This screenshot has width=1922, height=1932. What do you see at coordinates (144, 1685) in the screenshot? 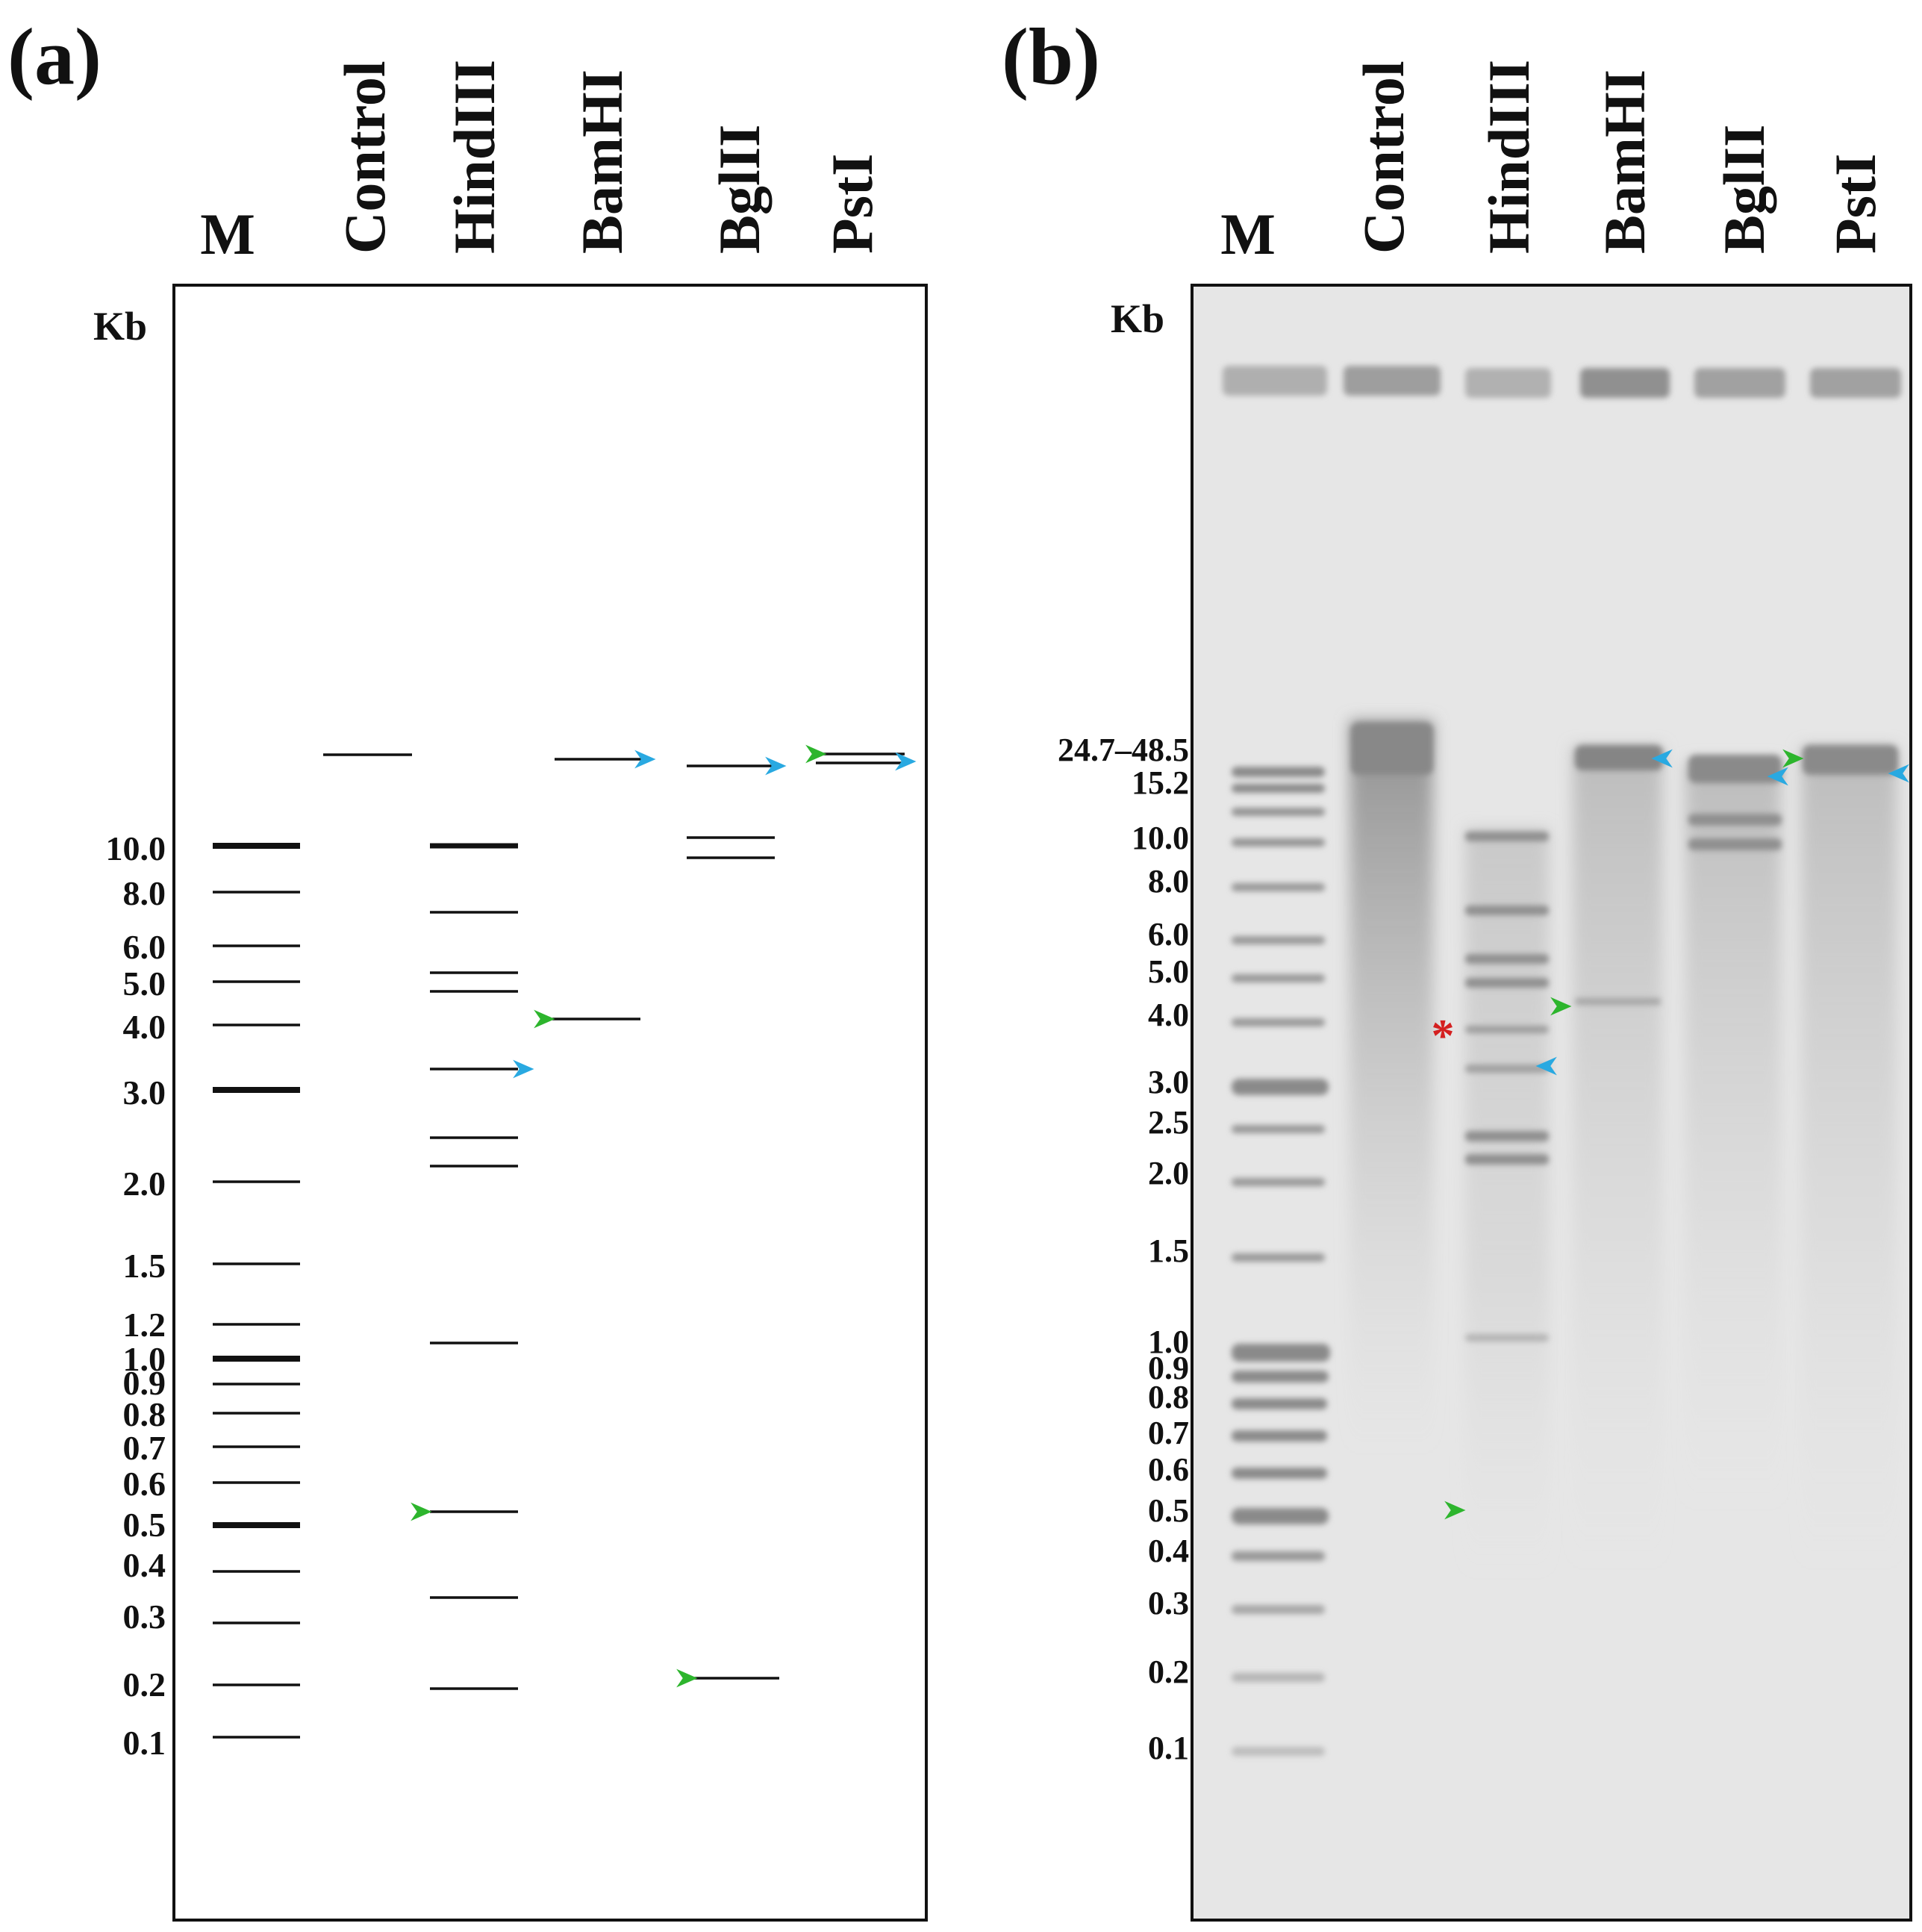
I see `panel-a-marker-label: 0.2` at bounding box center [144, 1685].